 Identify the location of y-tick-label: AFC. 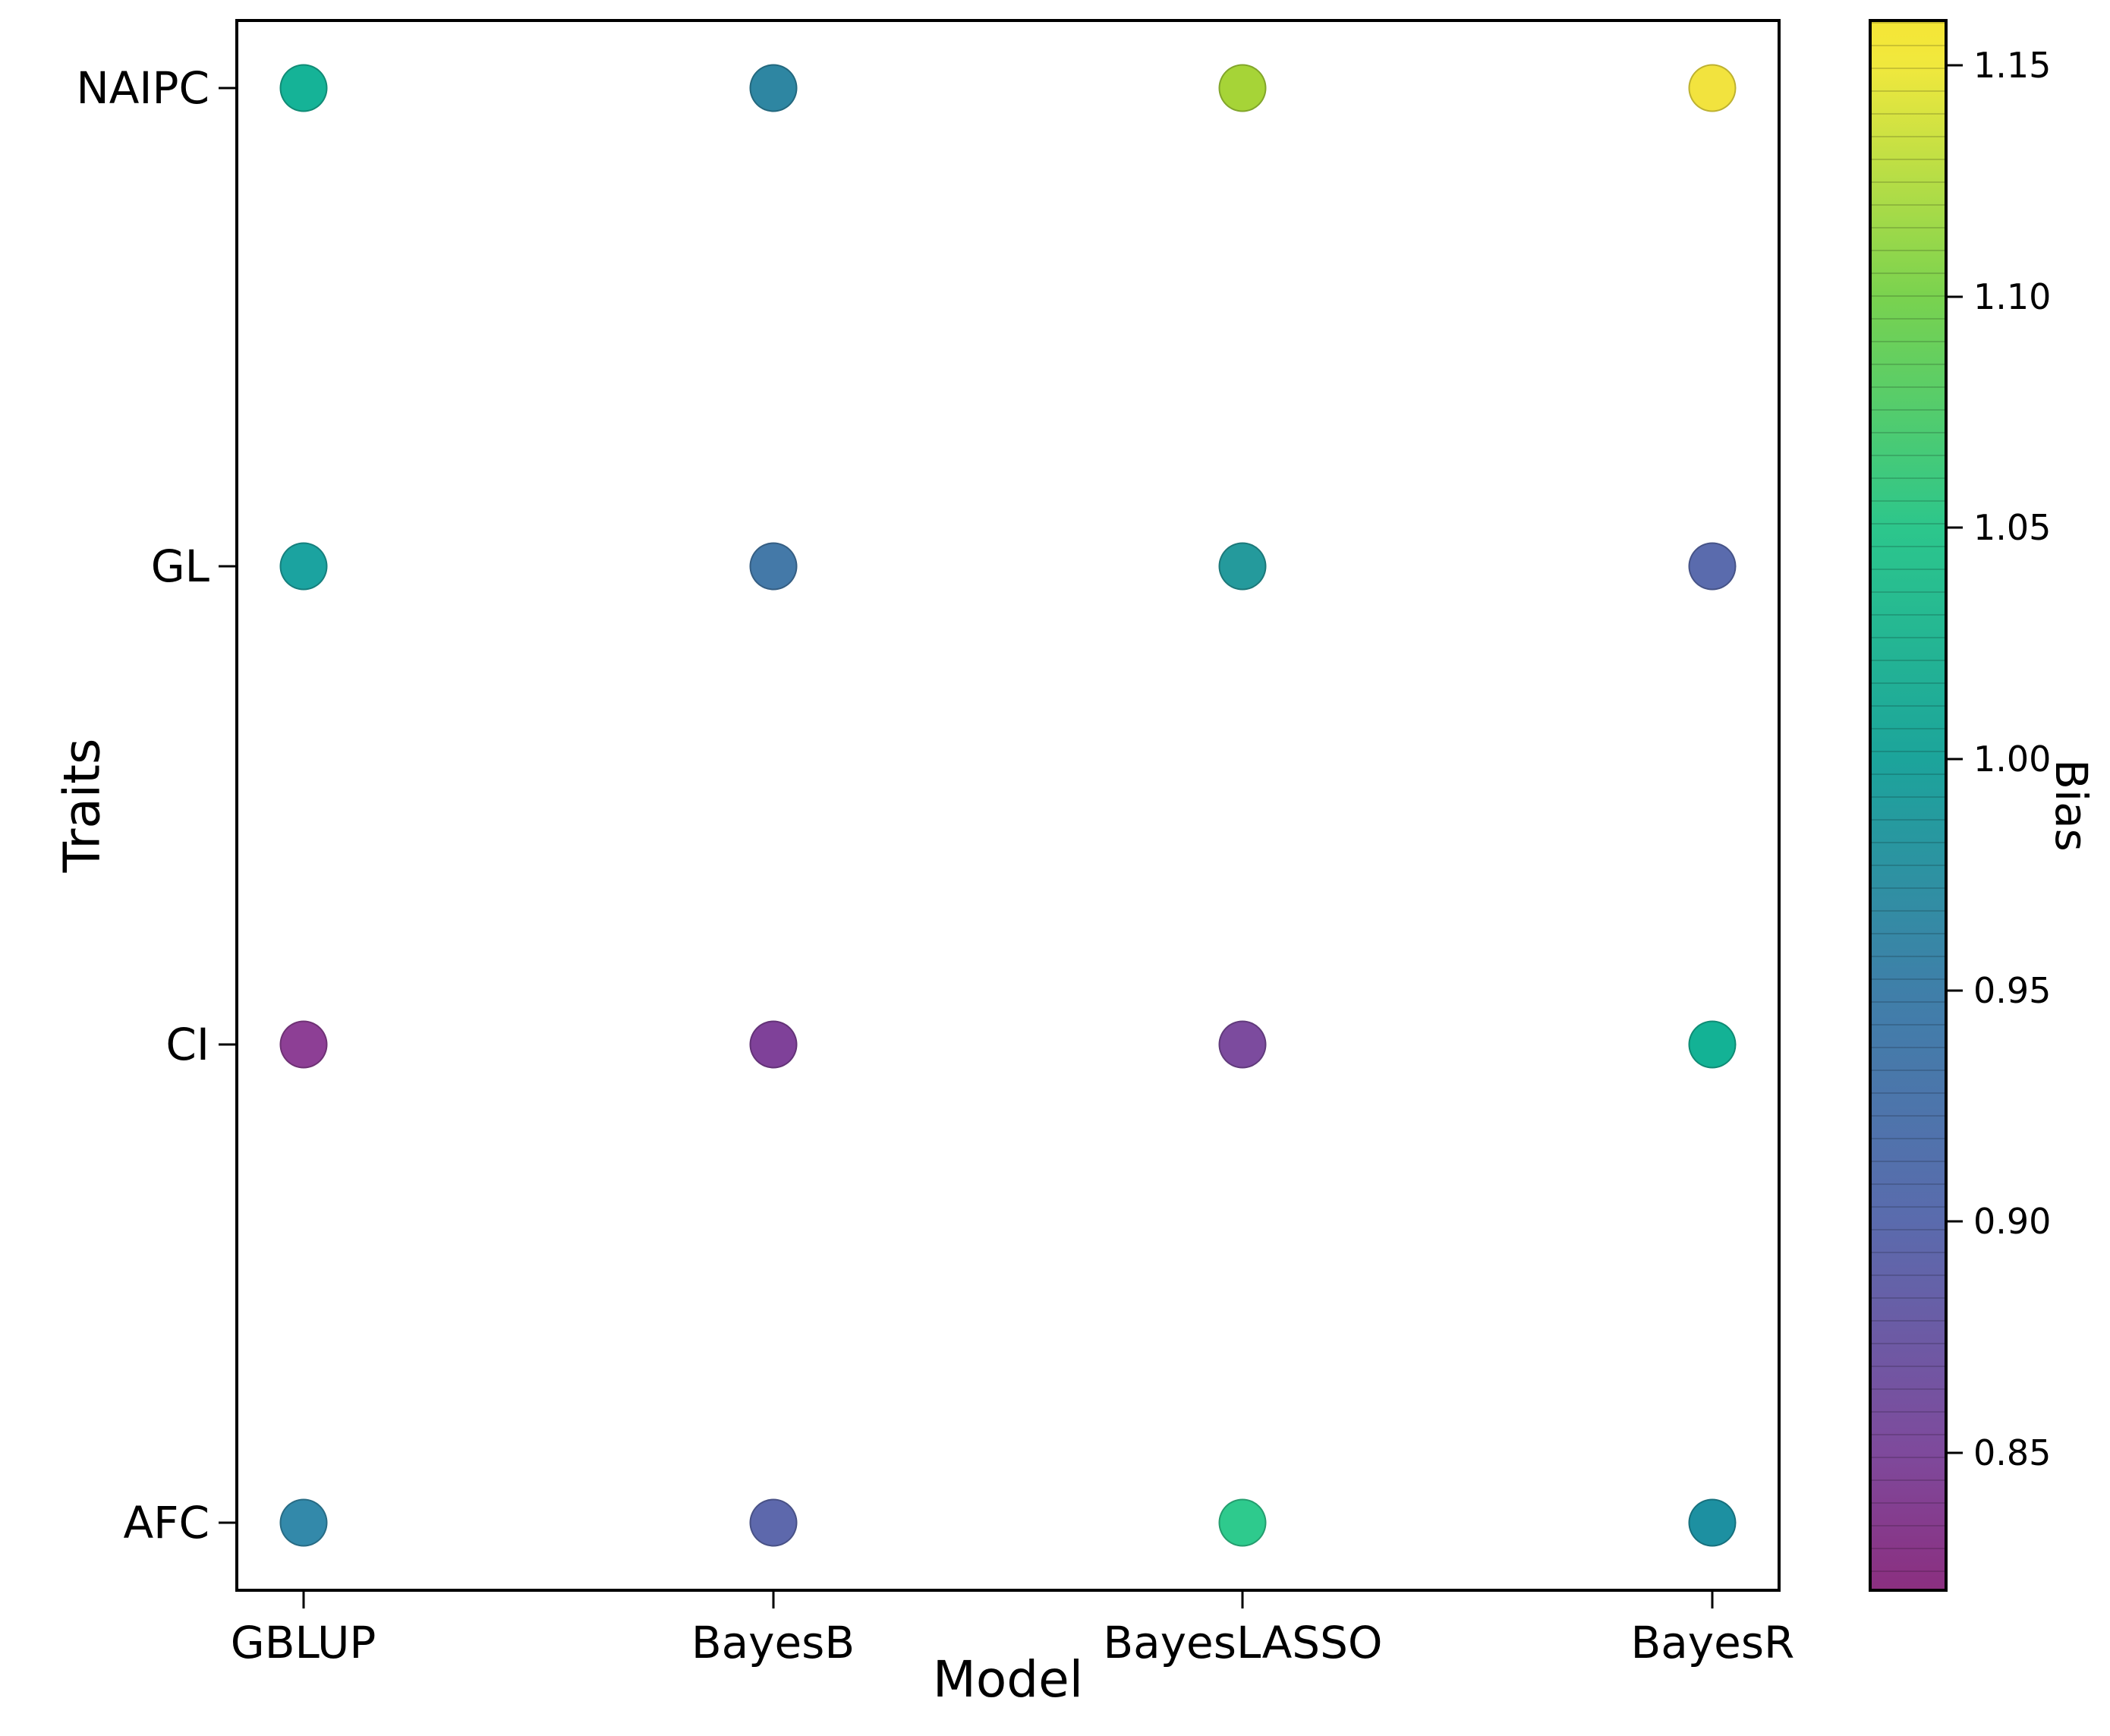
(166, 1523).